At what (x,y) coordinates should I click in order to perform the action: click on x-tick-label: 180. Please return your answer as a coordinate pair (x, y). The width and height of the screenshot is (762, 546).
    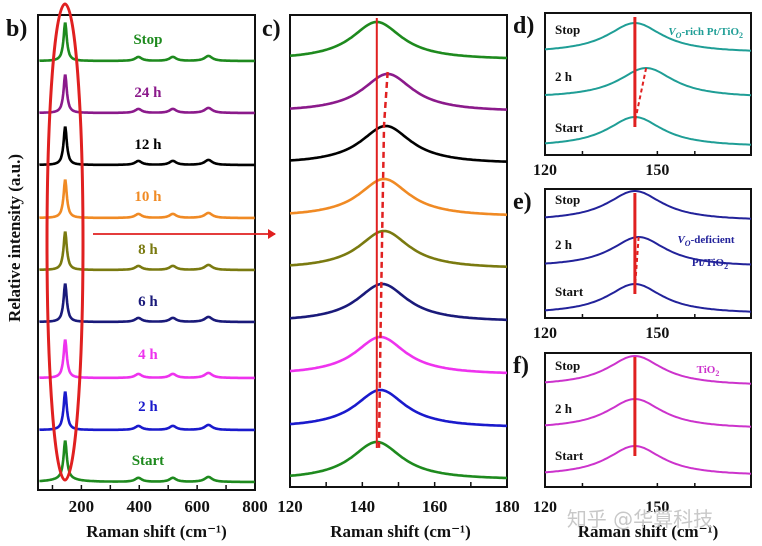
    Looking at the image, I should click on (507, 506).